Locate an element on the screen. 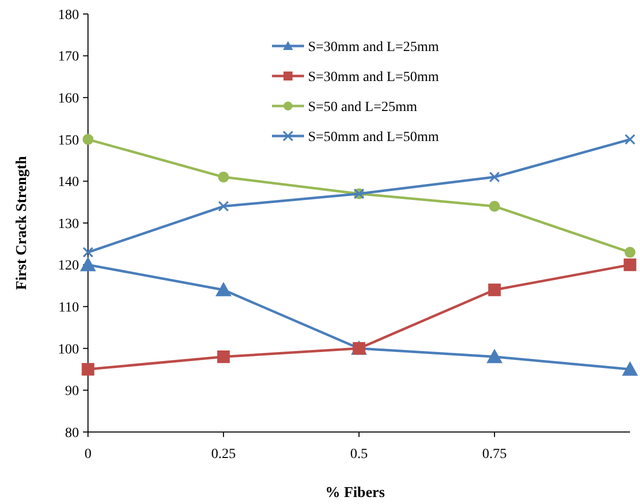 The image size is (640, 504). y-axis-title: First Crack Strength is located at coordinates (22, 222).